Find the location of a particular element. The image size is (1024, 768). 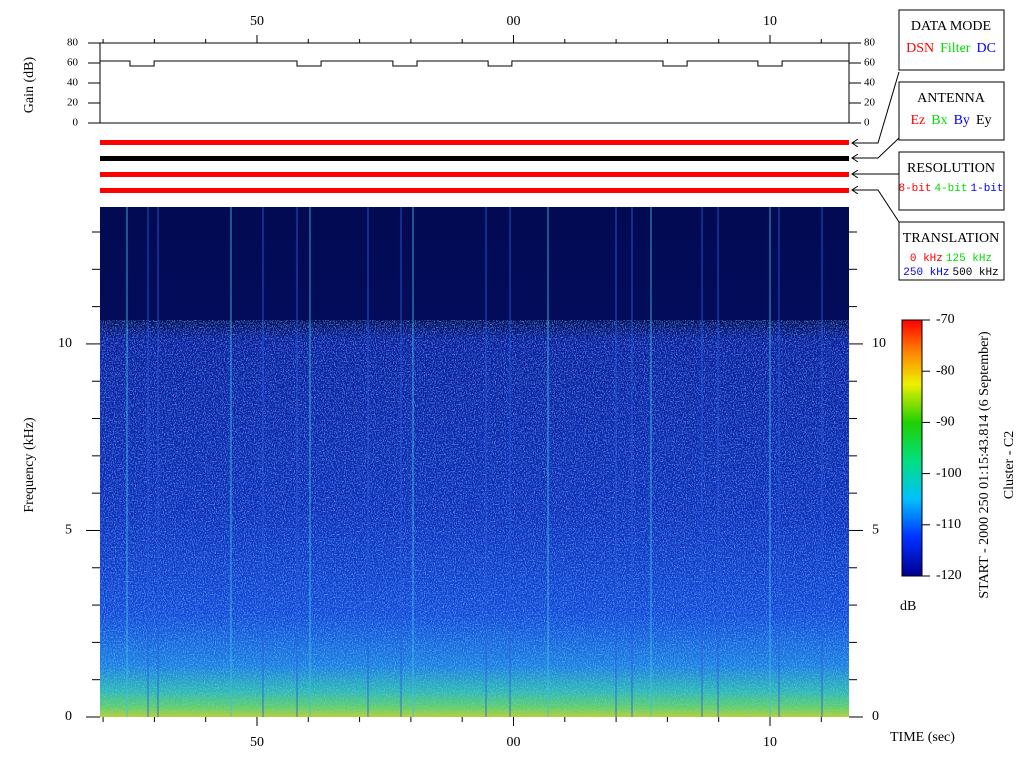

mode-option: 4-bit is located at coordinates (950, 189).